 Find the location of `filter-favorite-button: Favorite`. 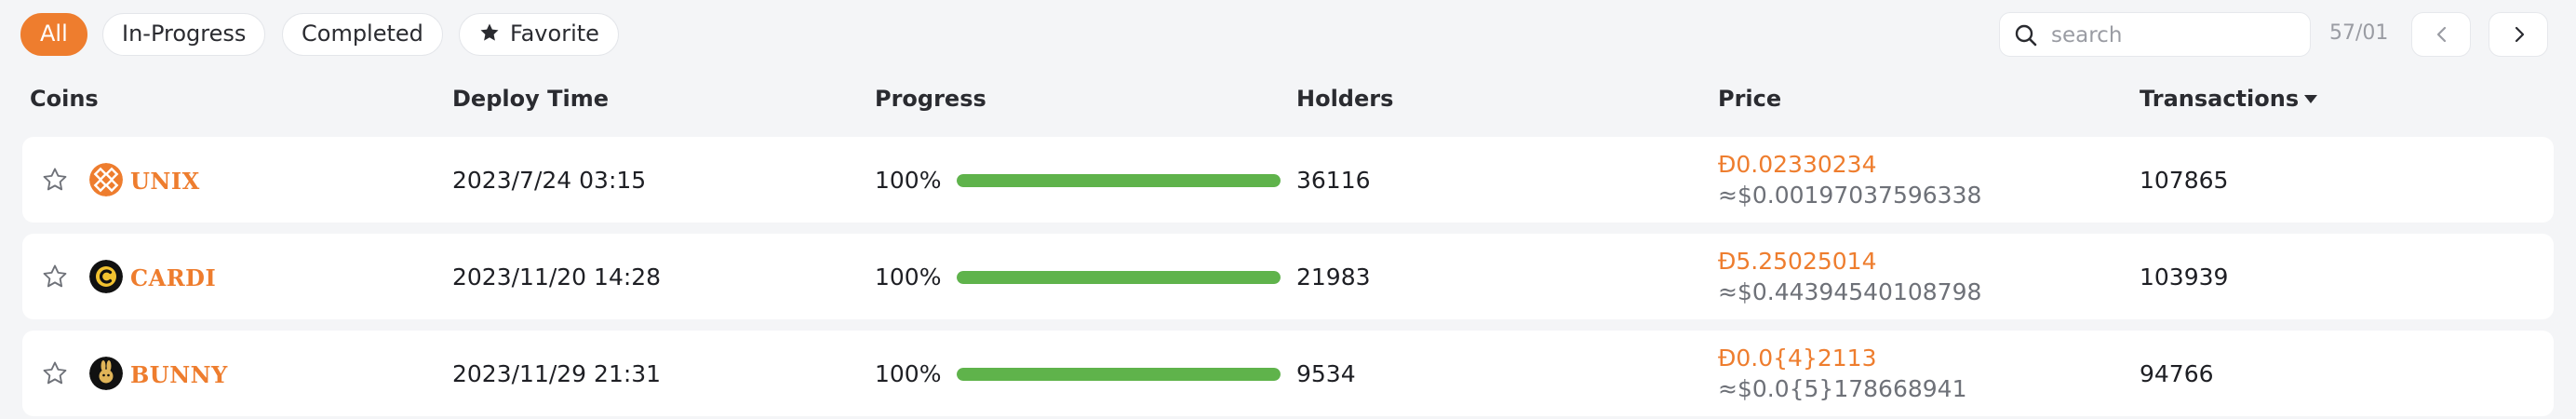

filter-favorite-button: Favorite is located at coordinates (539, 34).